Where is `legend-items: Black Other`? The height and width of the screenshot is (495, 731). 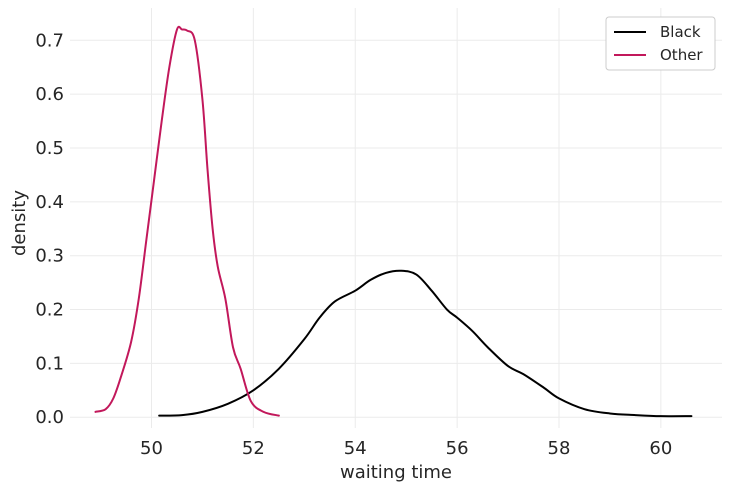 legend-items: Black Other is located at coordinates (658, 43).